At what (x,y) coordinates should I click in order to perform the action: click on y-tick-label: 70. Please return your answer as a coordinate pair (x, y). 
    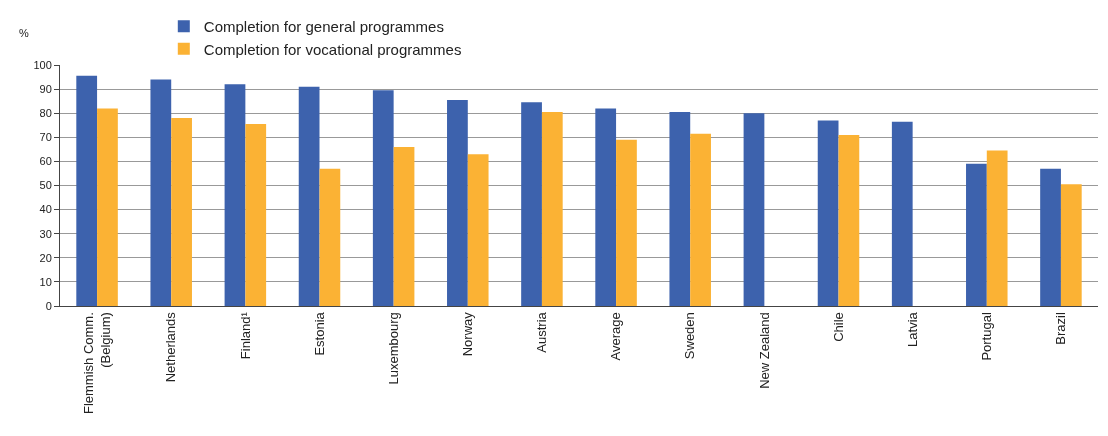
    Looking at the image, I should click on (45, 137).